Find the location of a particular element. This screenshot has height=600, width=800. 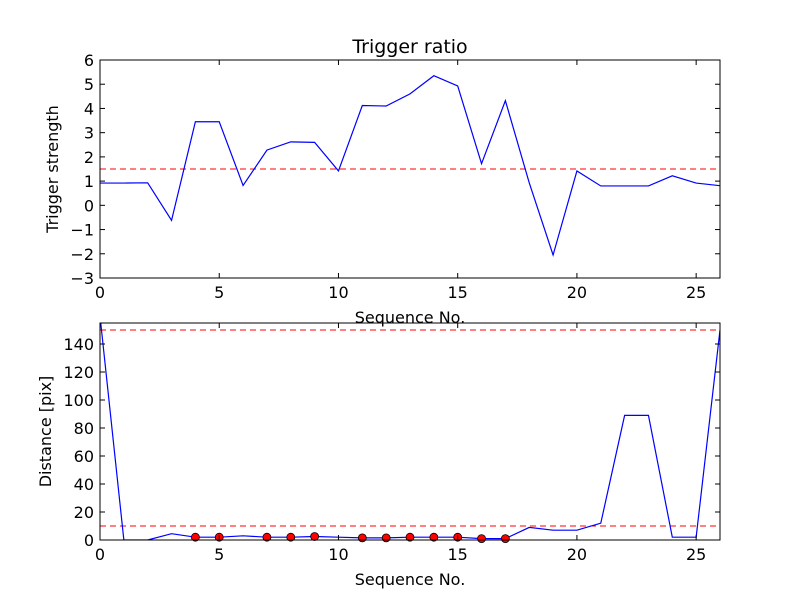

y-tick-label: 60 is located at coordinates (84, 456).